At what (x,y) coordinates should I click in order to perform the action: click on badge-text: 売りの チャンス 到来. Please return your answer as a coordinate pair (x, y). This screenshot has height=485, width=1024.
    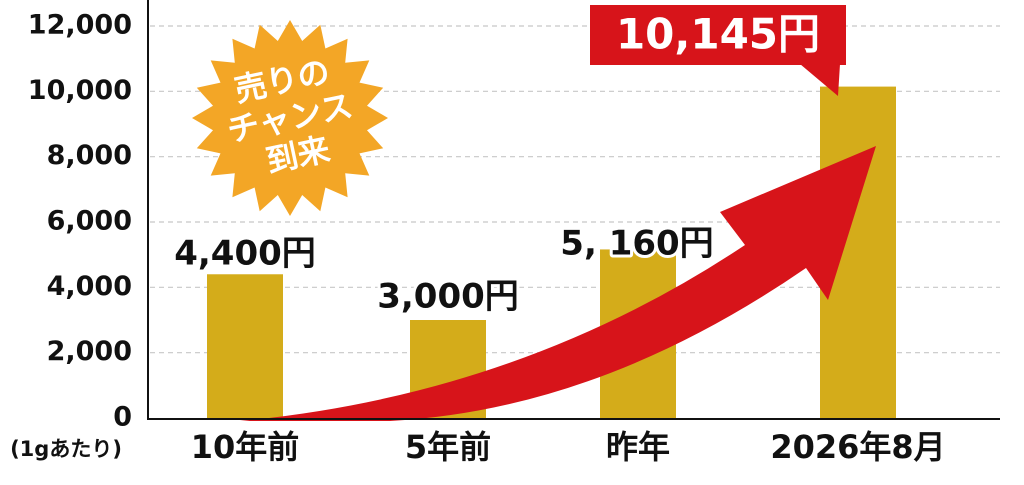
    Looking at the image, I should click on (290, 116).